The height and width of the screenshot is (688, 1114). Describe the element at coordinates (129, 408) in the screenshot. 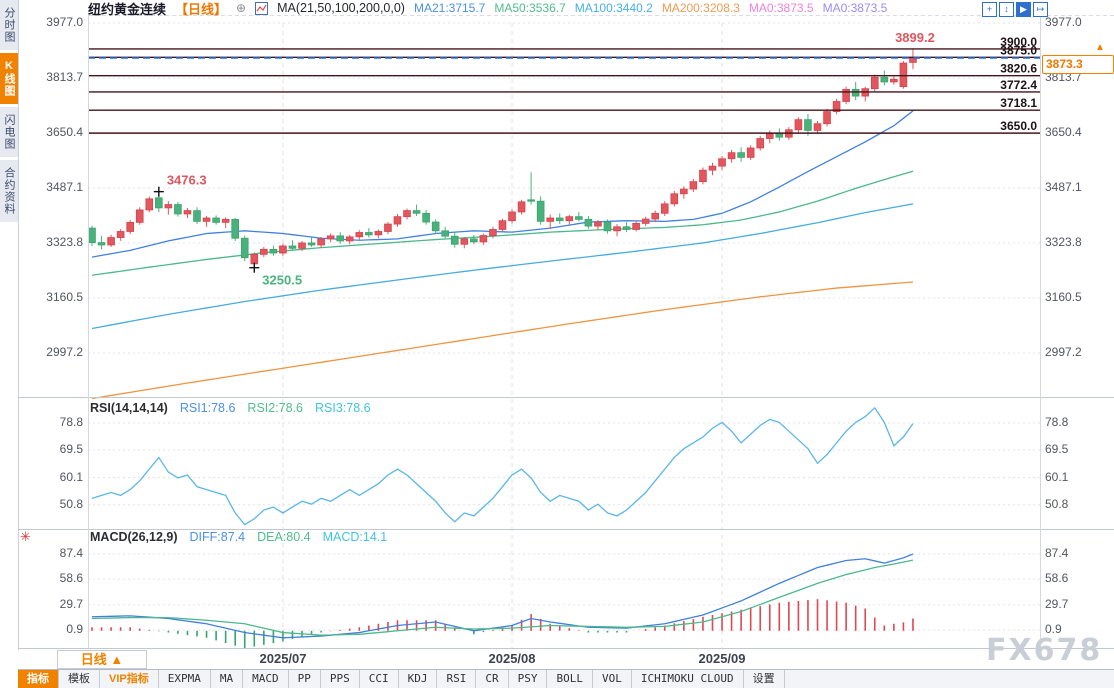

I see `rsi-title: RSI(14,14,14)` at that location.